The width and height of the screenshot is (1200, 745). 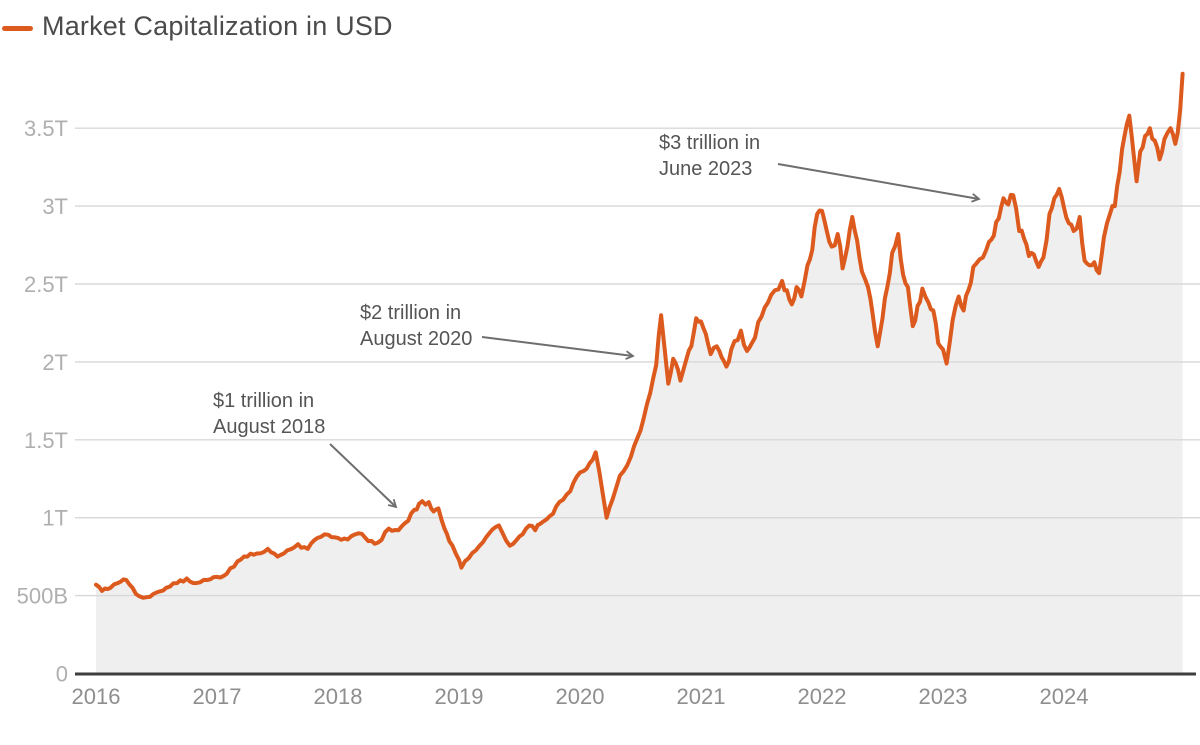 What do you see at coordinates (943, 696) in the screenshot?
I see `x-axis-tick-label: 2023` at bounding box center [943, 696].